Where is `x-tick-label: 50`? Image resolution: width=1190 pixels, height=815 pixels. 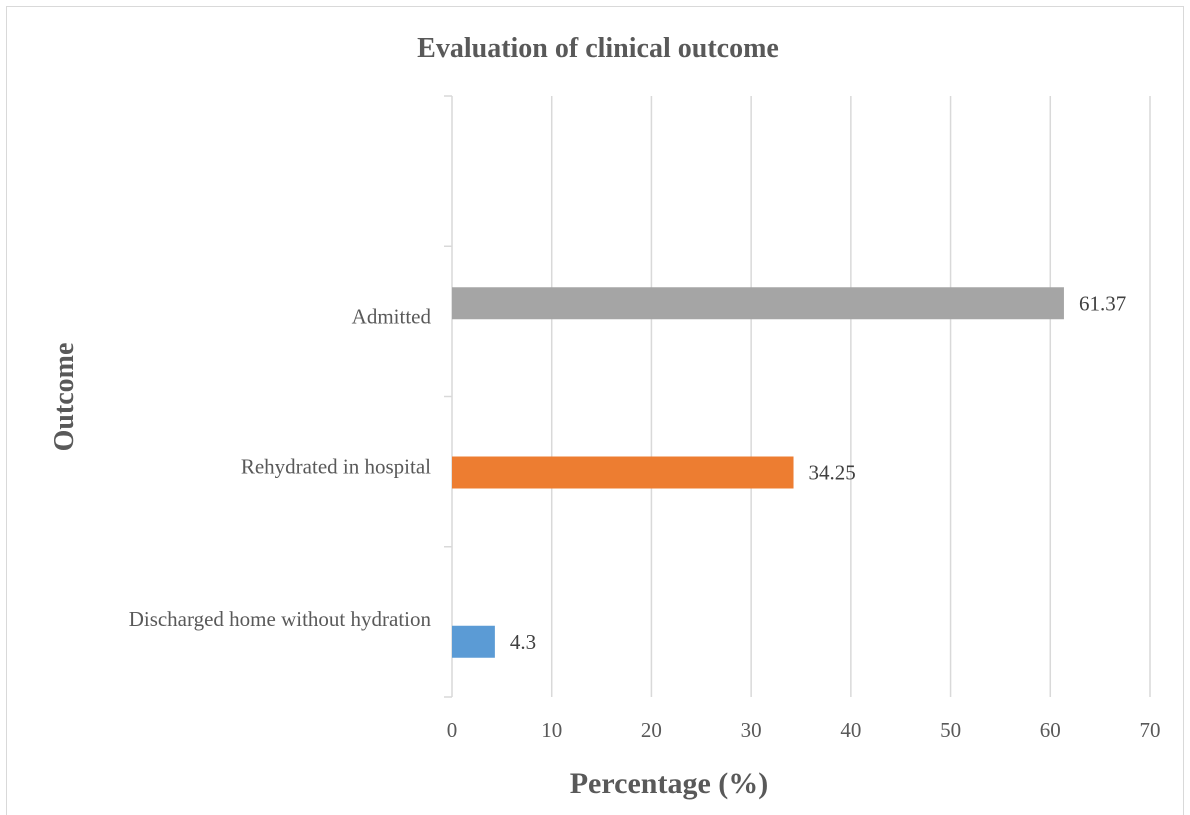 x-tick-label: 50 is located at coordinates (950, 730).